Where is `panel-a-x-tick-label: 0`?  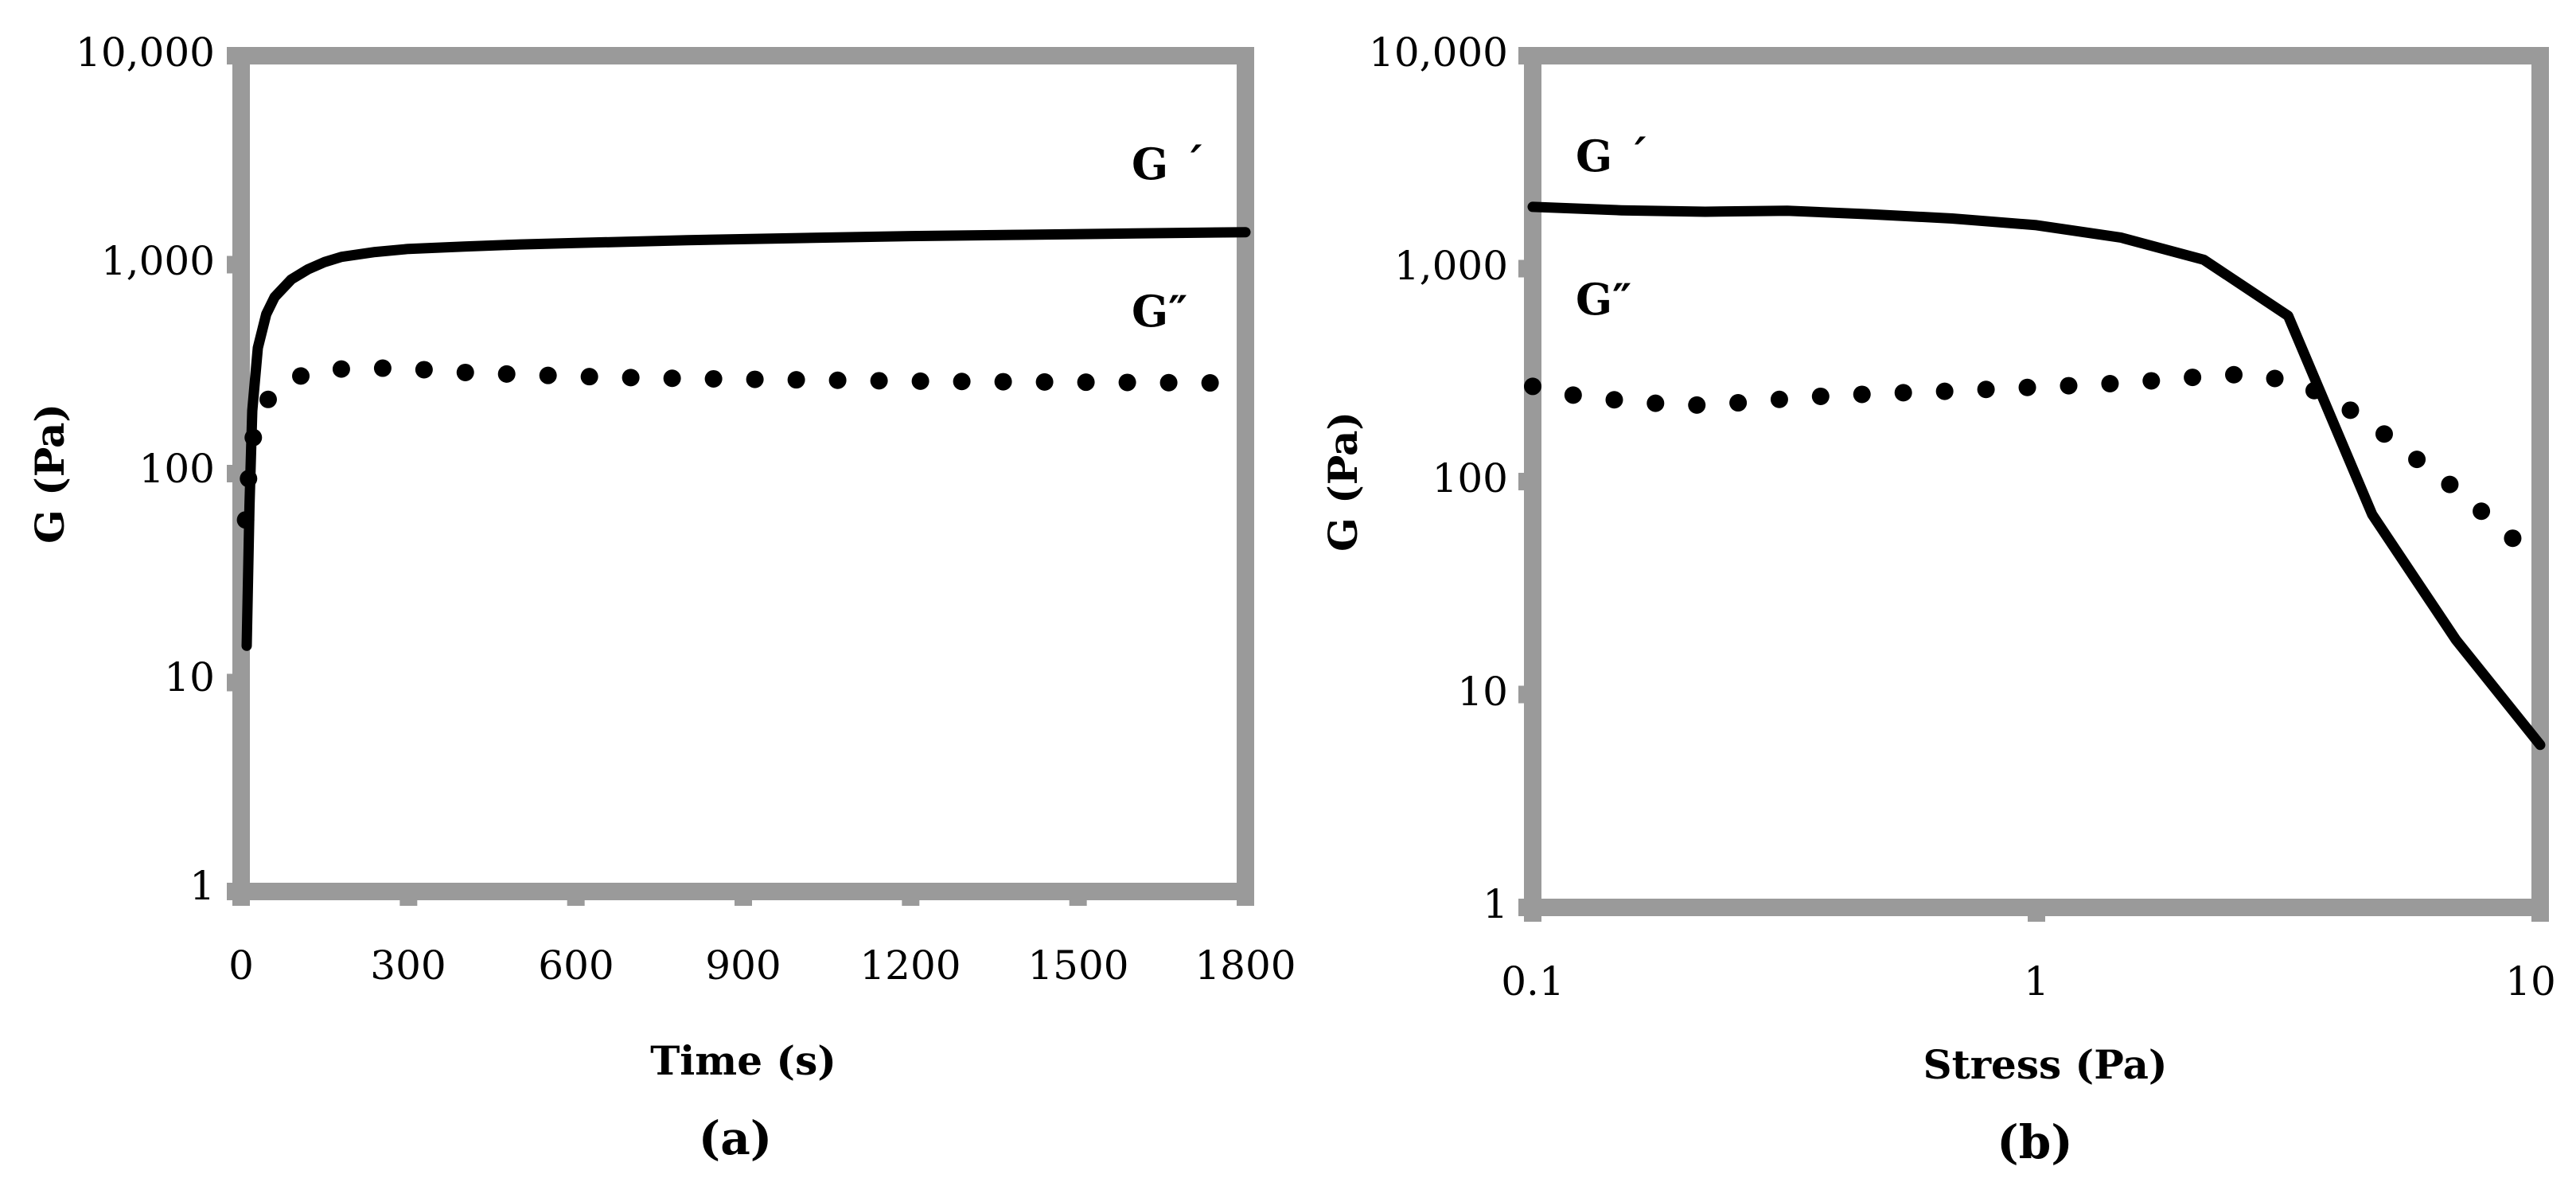
panel-a-x-tick-label: 0 is located at coordinates (241, 965).